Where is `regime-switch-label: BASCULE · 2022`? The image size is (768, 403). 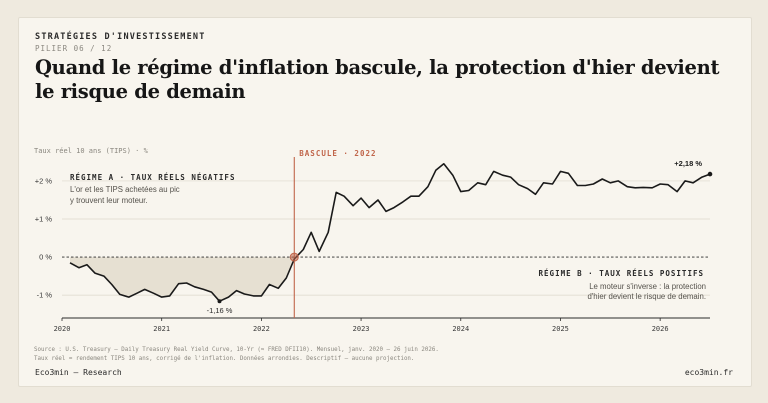
regime-switch-label: BASCULE · 2022 is located at coordinates (337, 153).